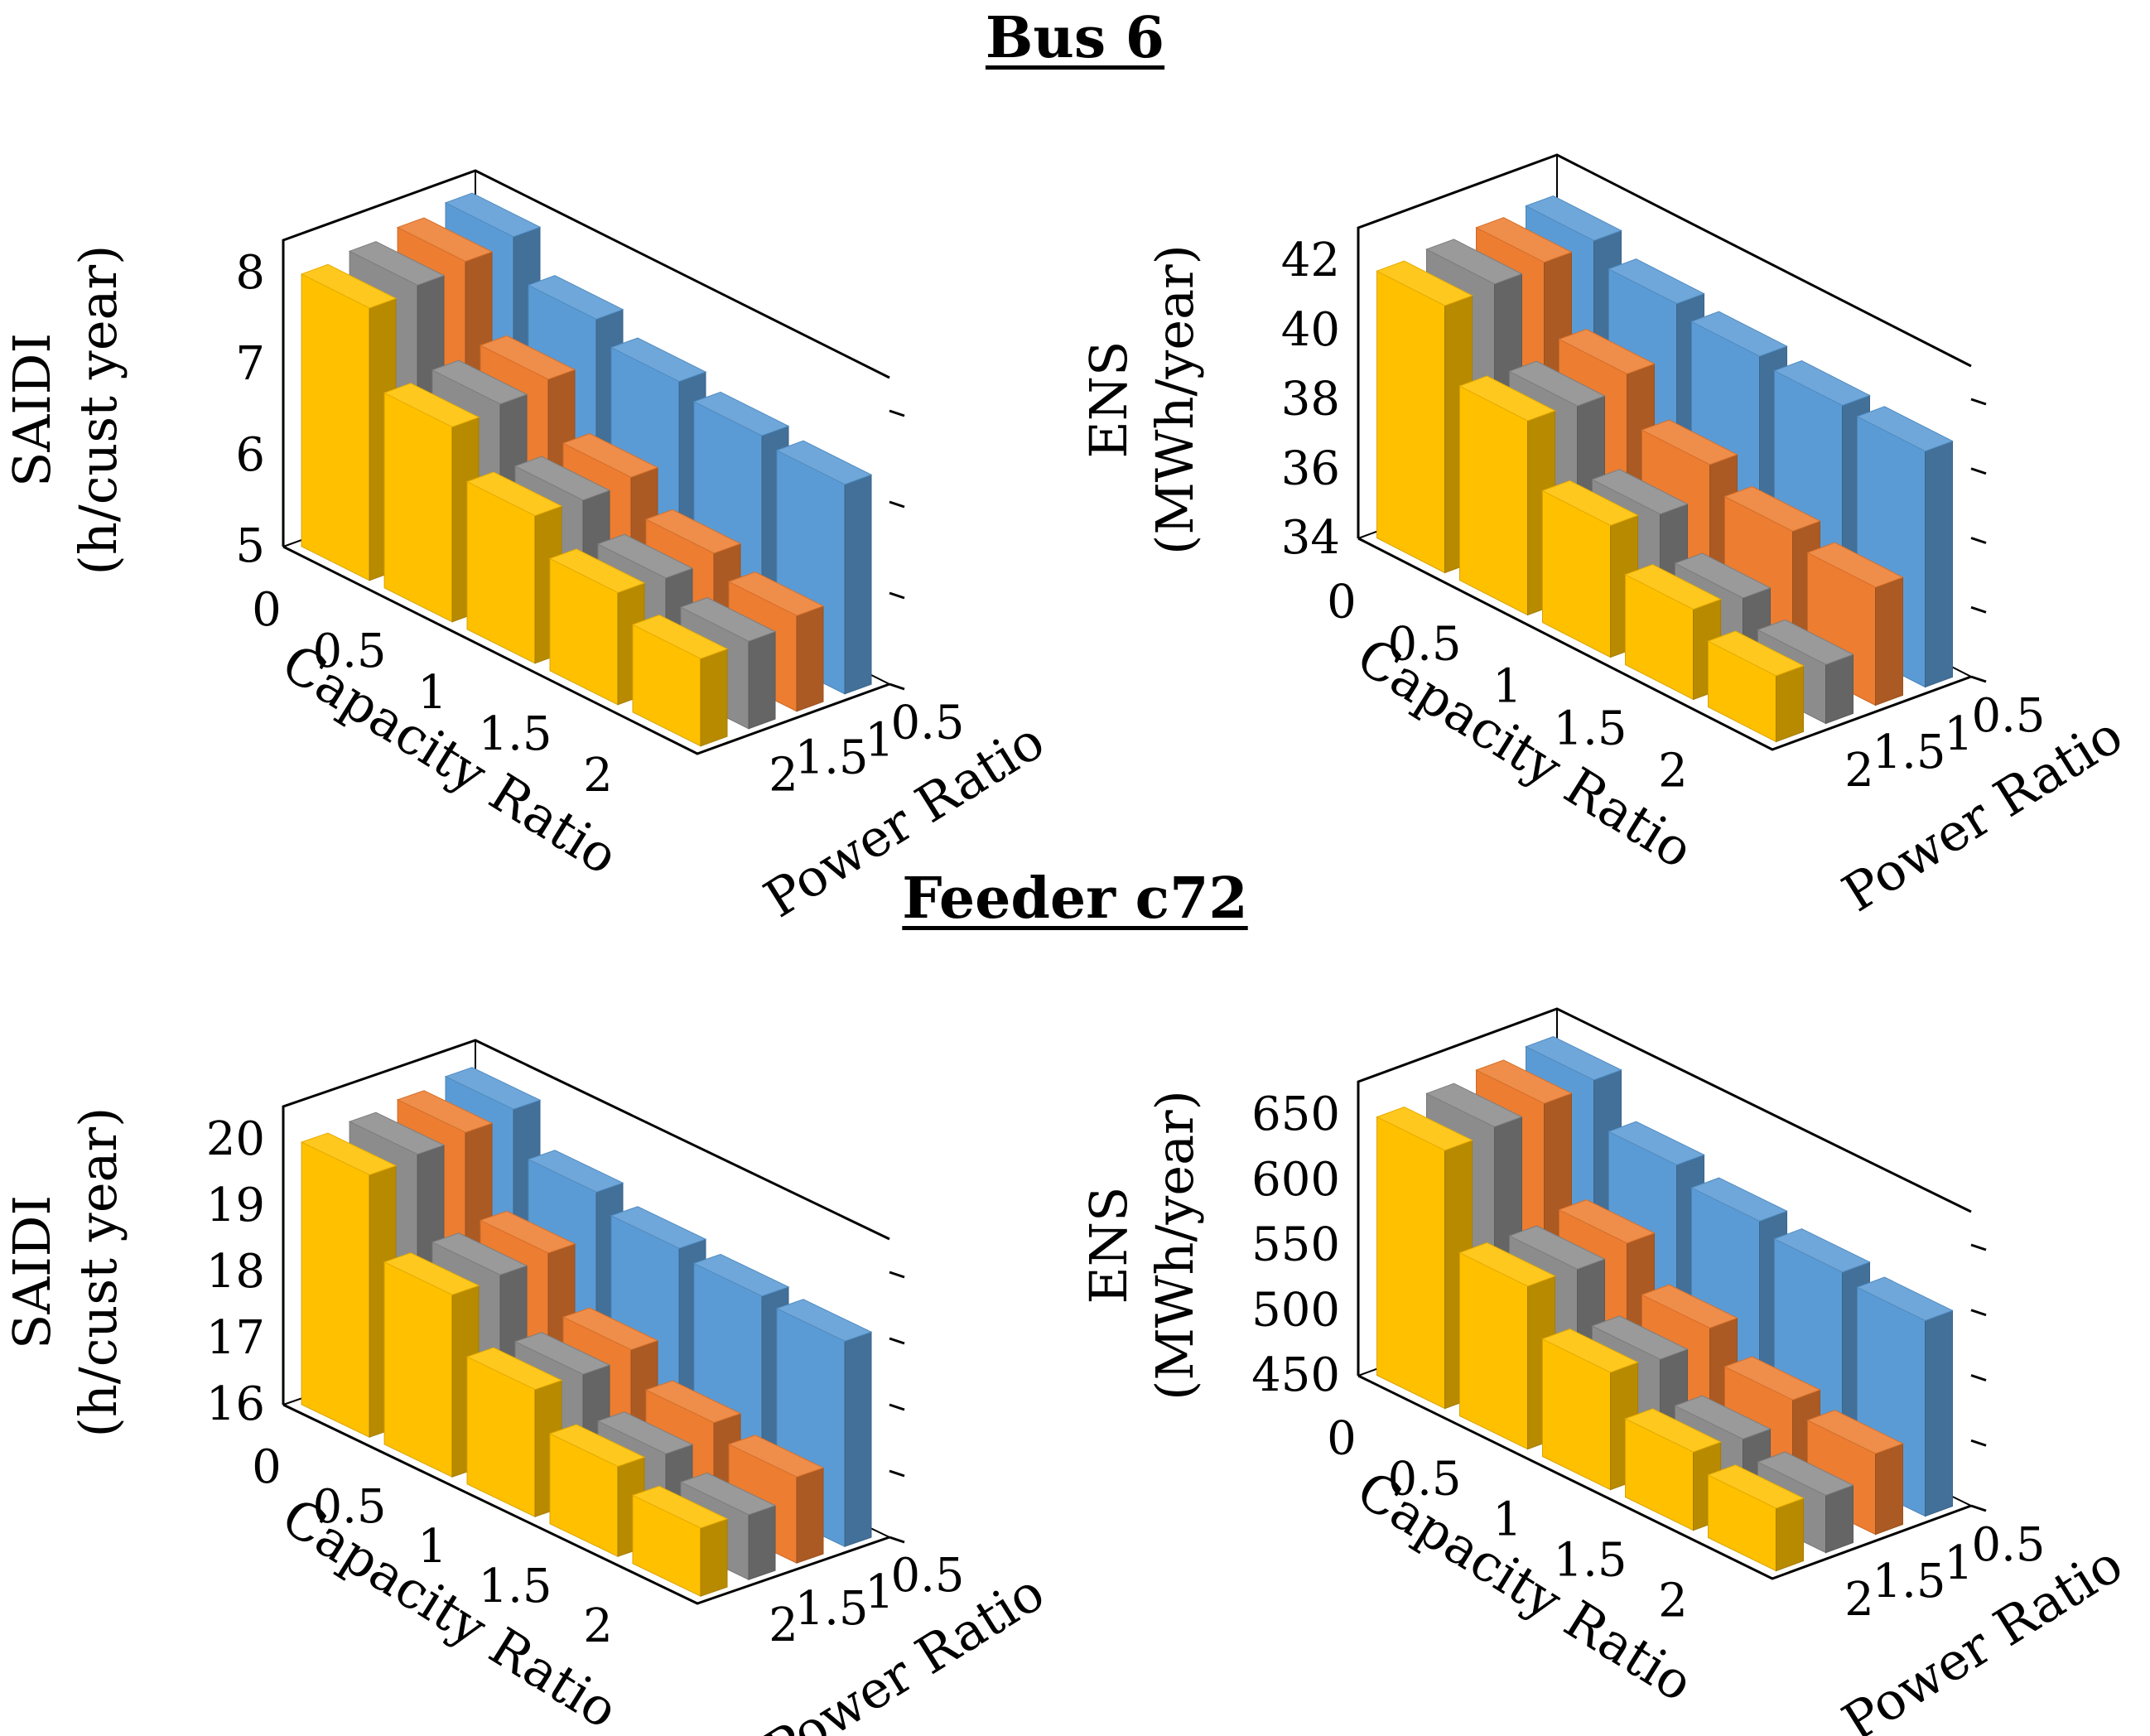  Describe the element at coordinates (235, 1205) in the screenshot. I see `z-tick-label: 19` at that location.